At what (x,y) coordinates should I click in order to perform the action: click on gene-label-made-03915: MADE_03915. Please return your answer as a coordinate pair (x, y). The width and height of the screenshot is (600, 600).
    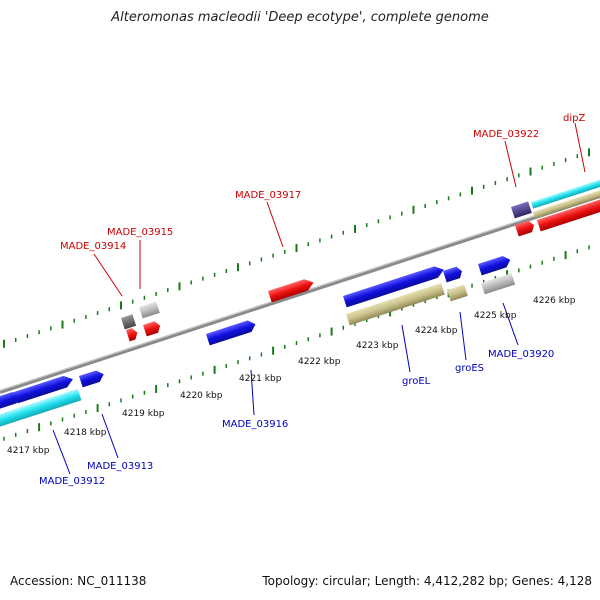
    Looking at the image, I should click on (140, 232).